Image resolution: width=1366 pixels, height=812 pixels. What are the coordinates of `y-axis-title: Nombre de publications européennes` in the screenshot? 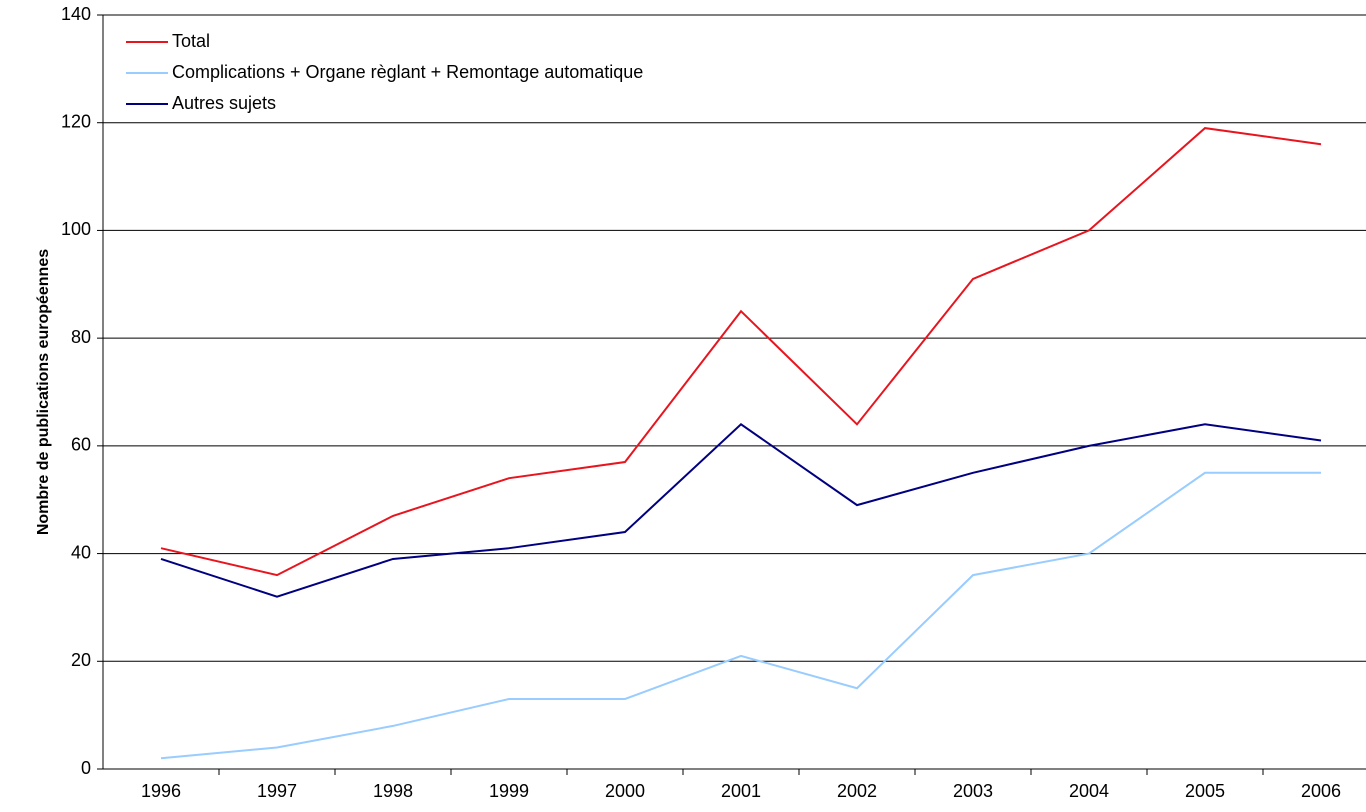 It's located at (43, 392).